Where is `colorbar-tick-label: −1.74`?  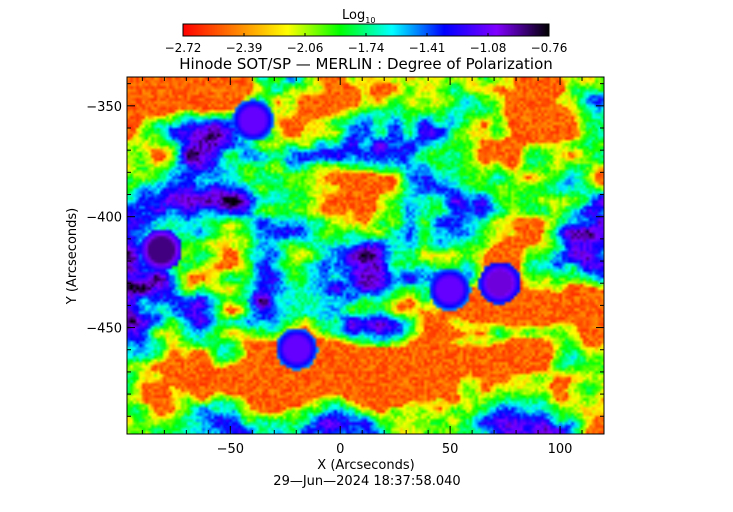 colorbar-tick-label: −1.74 is located at coordinates (366, 48).